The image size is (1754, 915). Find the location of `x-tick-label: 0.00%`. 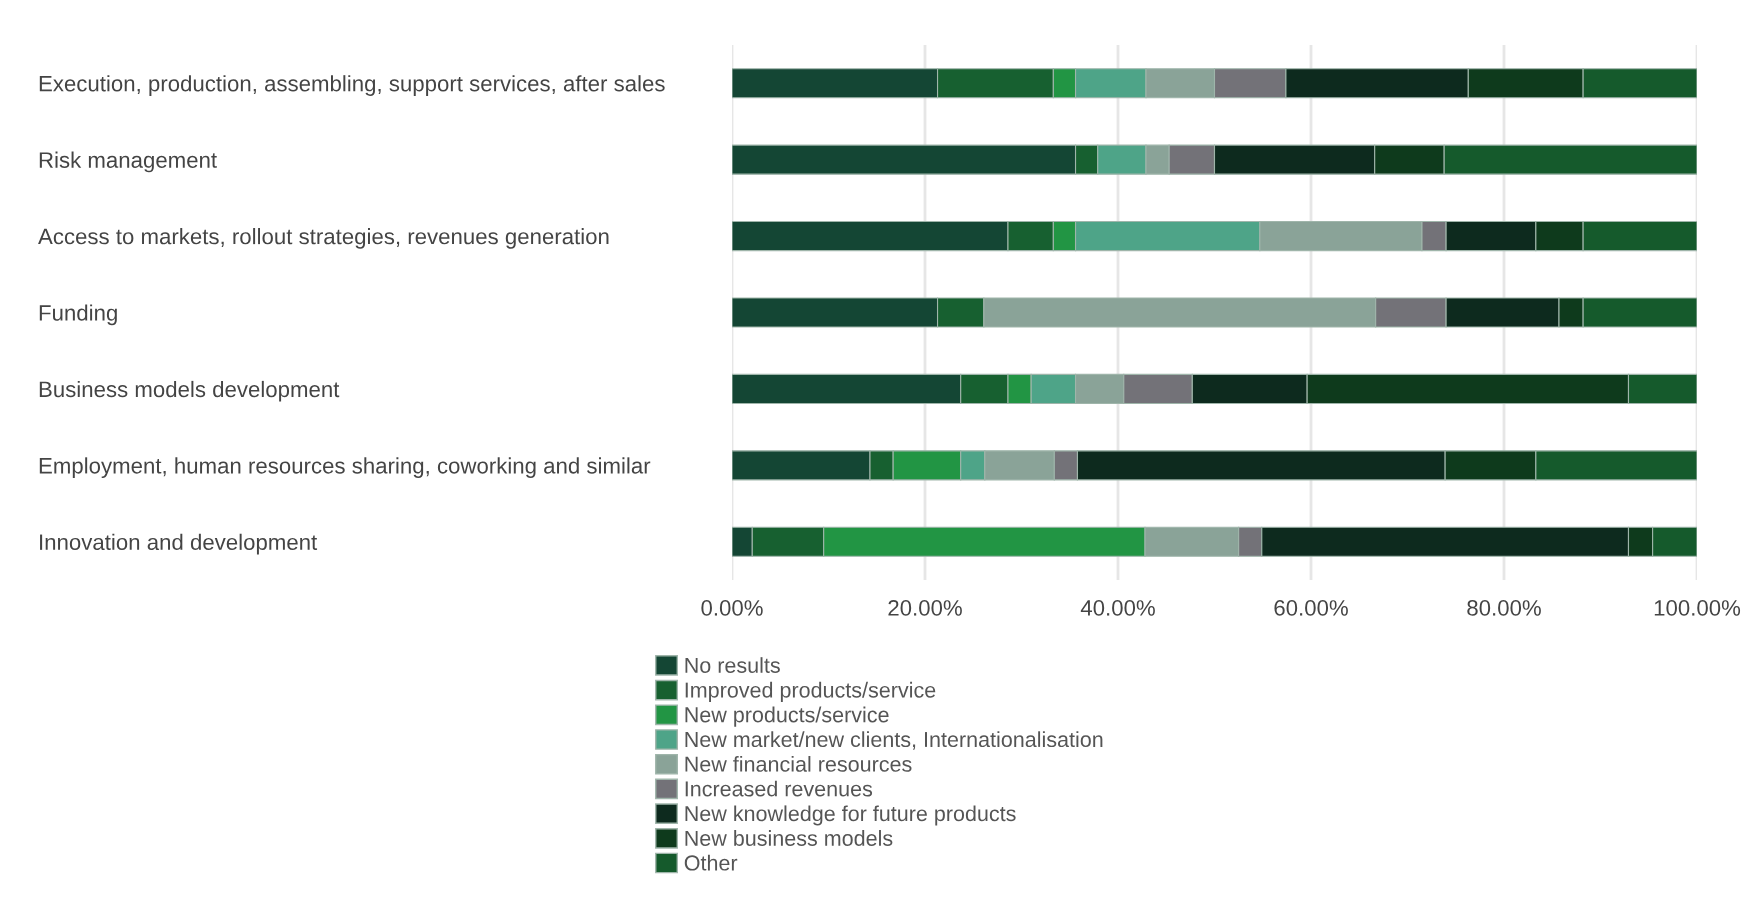

x-tick-label: 0.00% is located at coordinates (732, 608).